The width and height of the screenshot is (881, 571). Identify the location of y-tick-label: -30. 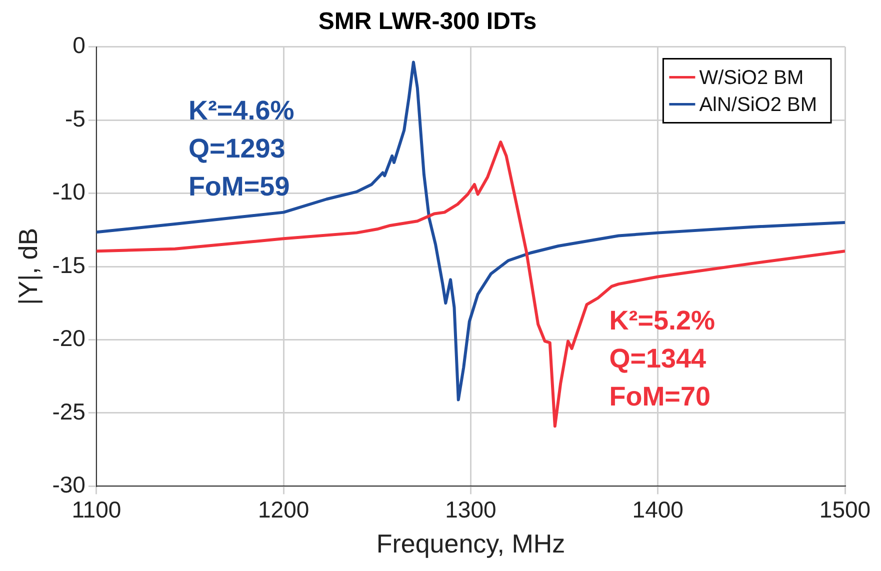
(69, 485).